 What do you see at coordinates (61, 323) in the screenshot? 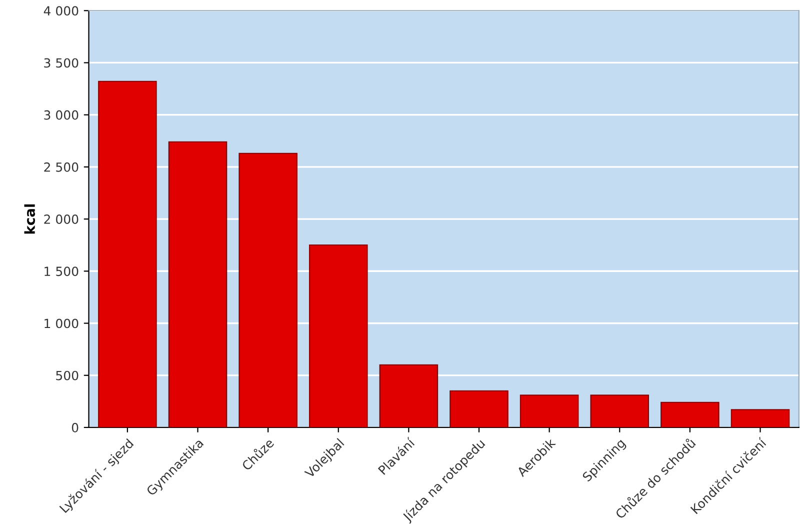
I see `y-tick-label: 1 000` at bounding box center [61, 323].